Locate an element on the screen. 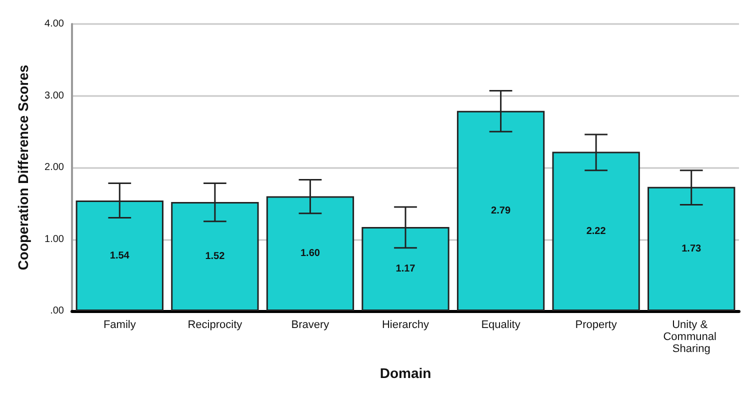  data-label: 1.60 is located at coordinates (310, 254).